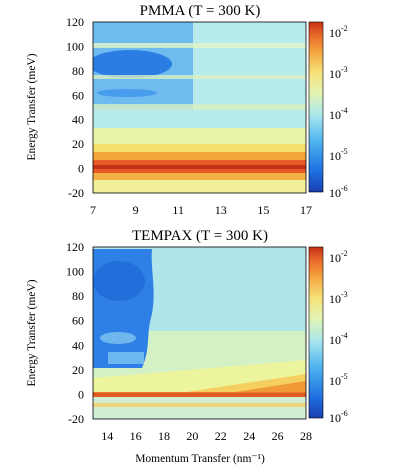 This screenshot has height=466, width=400. I want to click on x-ticks-tempax: 14 16 18 20 22 24 26 28, so click(206, 436).